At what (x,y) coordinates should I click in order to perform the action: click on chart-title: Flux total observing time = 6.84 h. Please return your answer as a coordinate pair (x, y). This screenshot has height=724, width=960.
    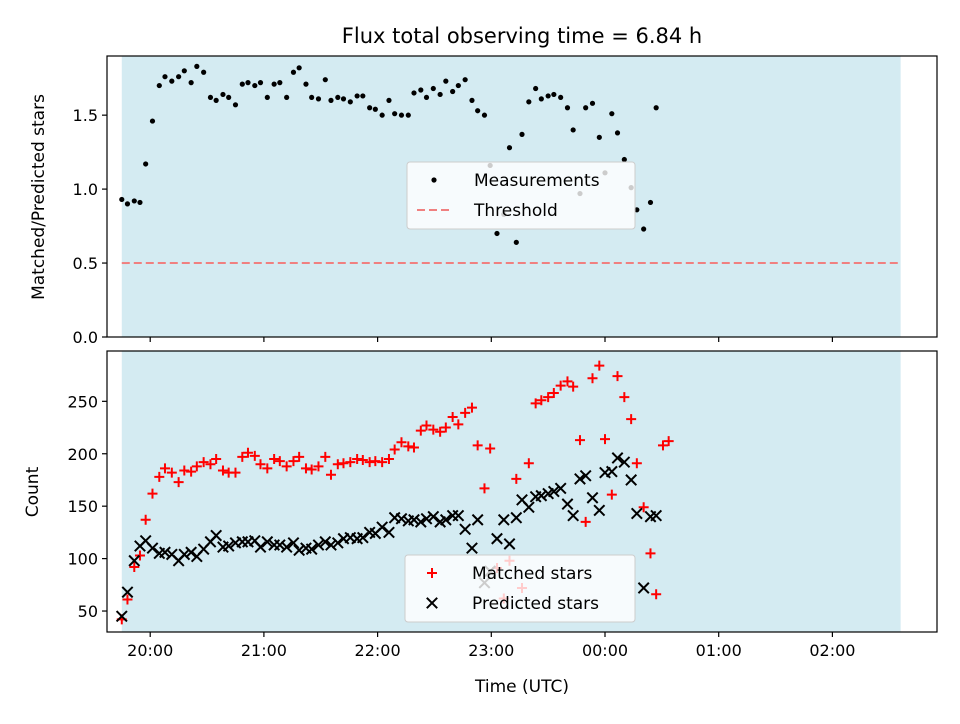
    Looking at the image, I should click on (522, 36).